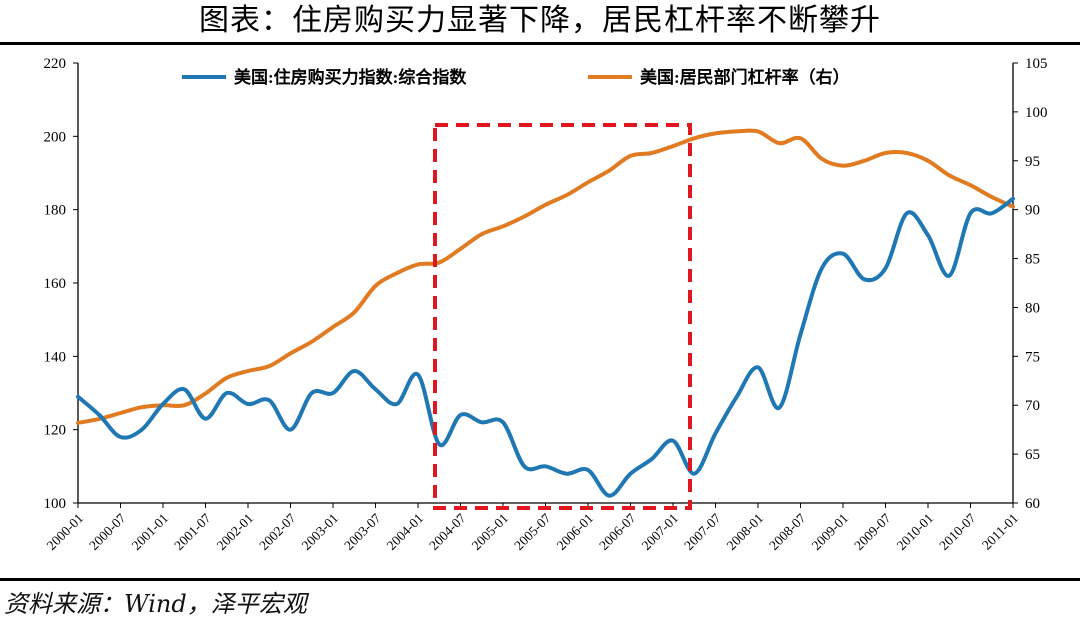 This screenshot has width=1080, height=619. What do you see at coordinates (55, 137) in the screenshot?
I see `y-left-tick-label: 200` at bounding box center [55, 137].